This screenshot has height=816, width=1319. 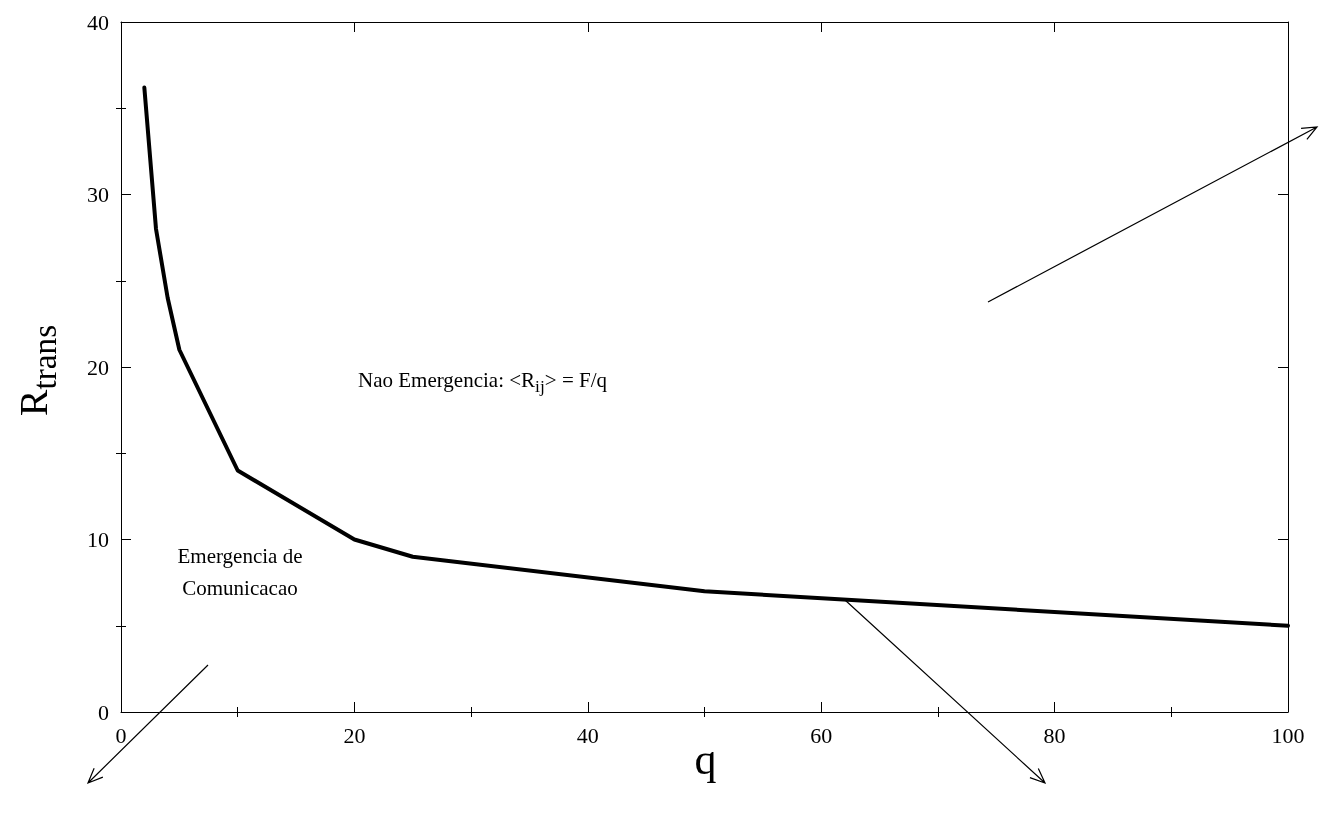 What do you see at coordinates (483, 383) in the screenshot?
I see `annotation: Nao Emergencia: <R$_{ij}$> = F/q` at bounding box center [483, 383].